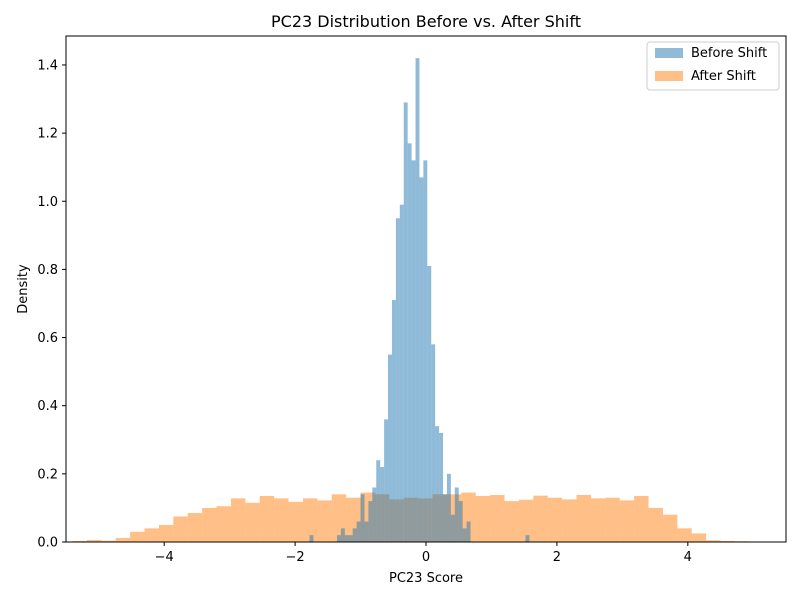 The height and width of the screenshot is (600, 800). I want to click on y-tick-label: 1.2, so click(47, 134).